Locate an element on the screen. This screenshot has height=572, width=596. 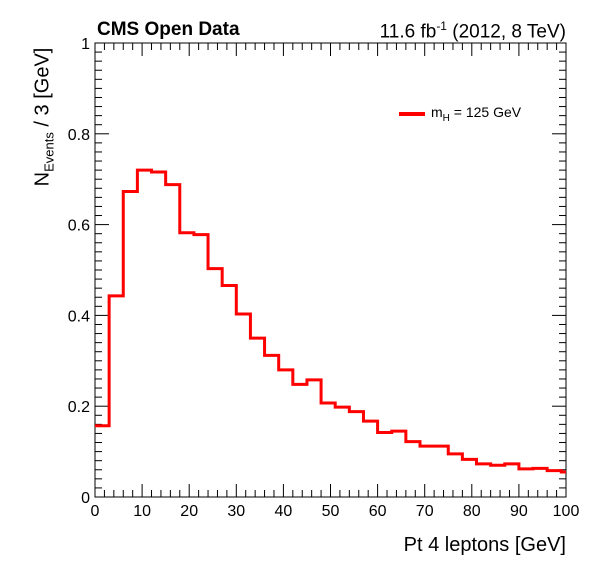
y-tick-label: 1 is located at coordinates (85, 44).